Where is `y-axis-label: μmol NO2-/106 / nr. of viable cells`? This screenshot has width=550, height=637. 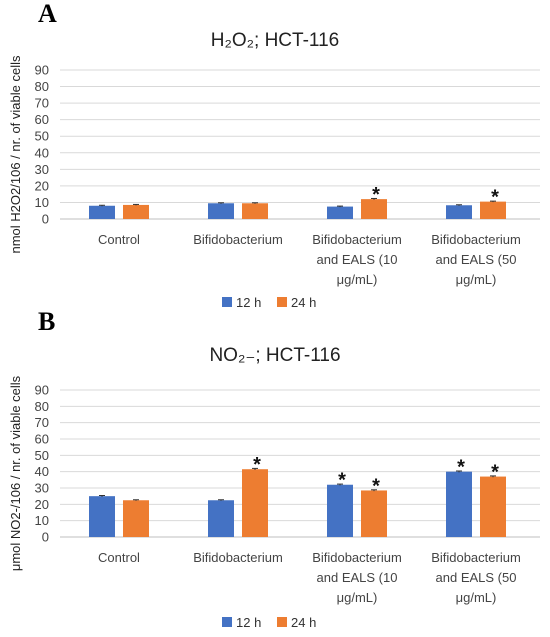 y-axis-label: μmol NO2-/106 / nr. of viable cells is located at coordinates (15, 473).